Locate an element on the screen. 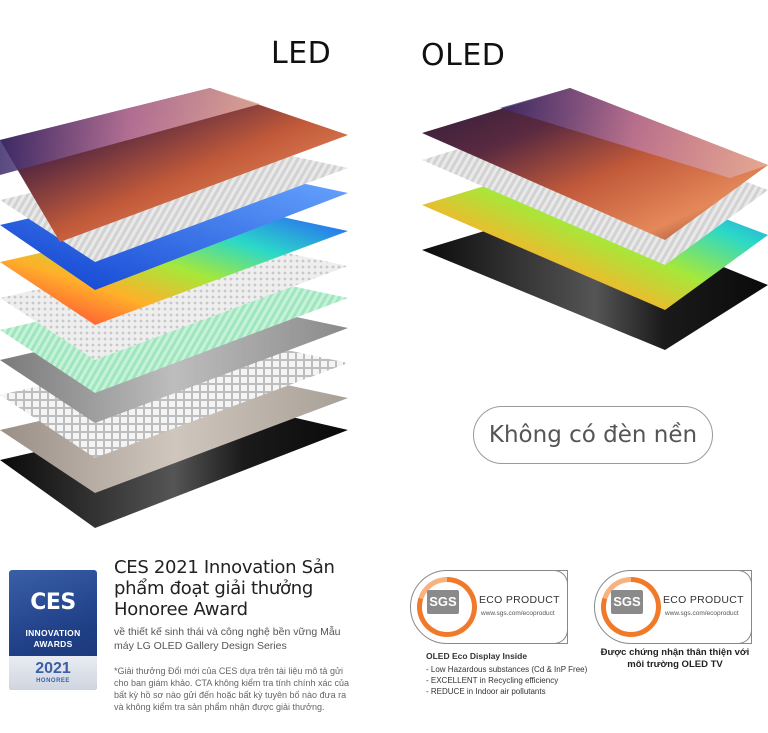  oled-heading: OLED is located at coordinates (463, 55).